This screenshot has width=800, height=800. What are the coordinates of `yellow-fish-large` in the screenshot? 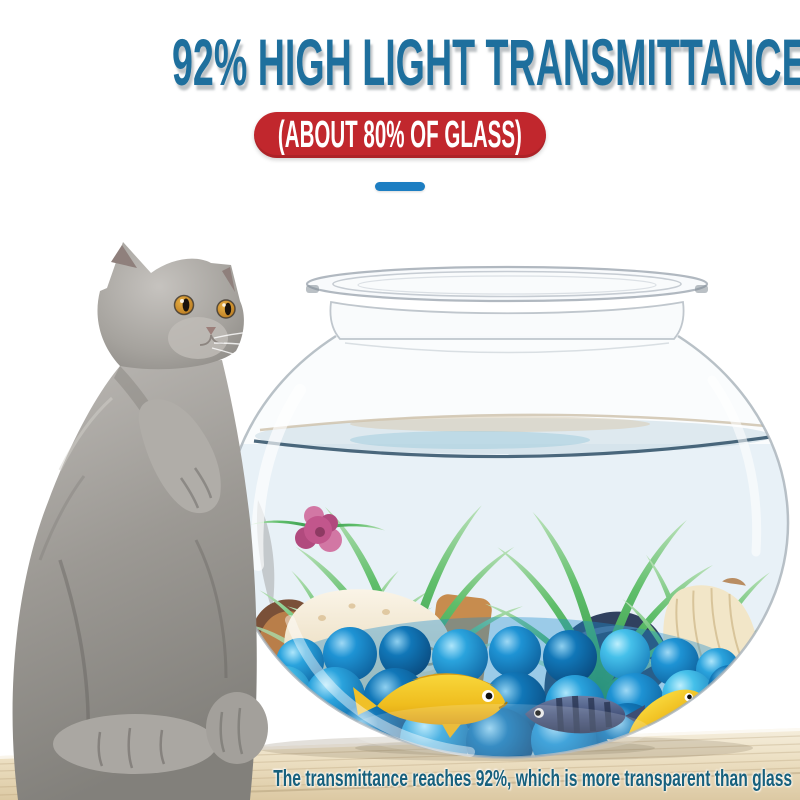 It's located at (430, 705).